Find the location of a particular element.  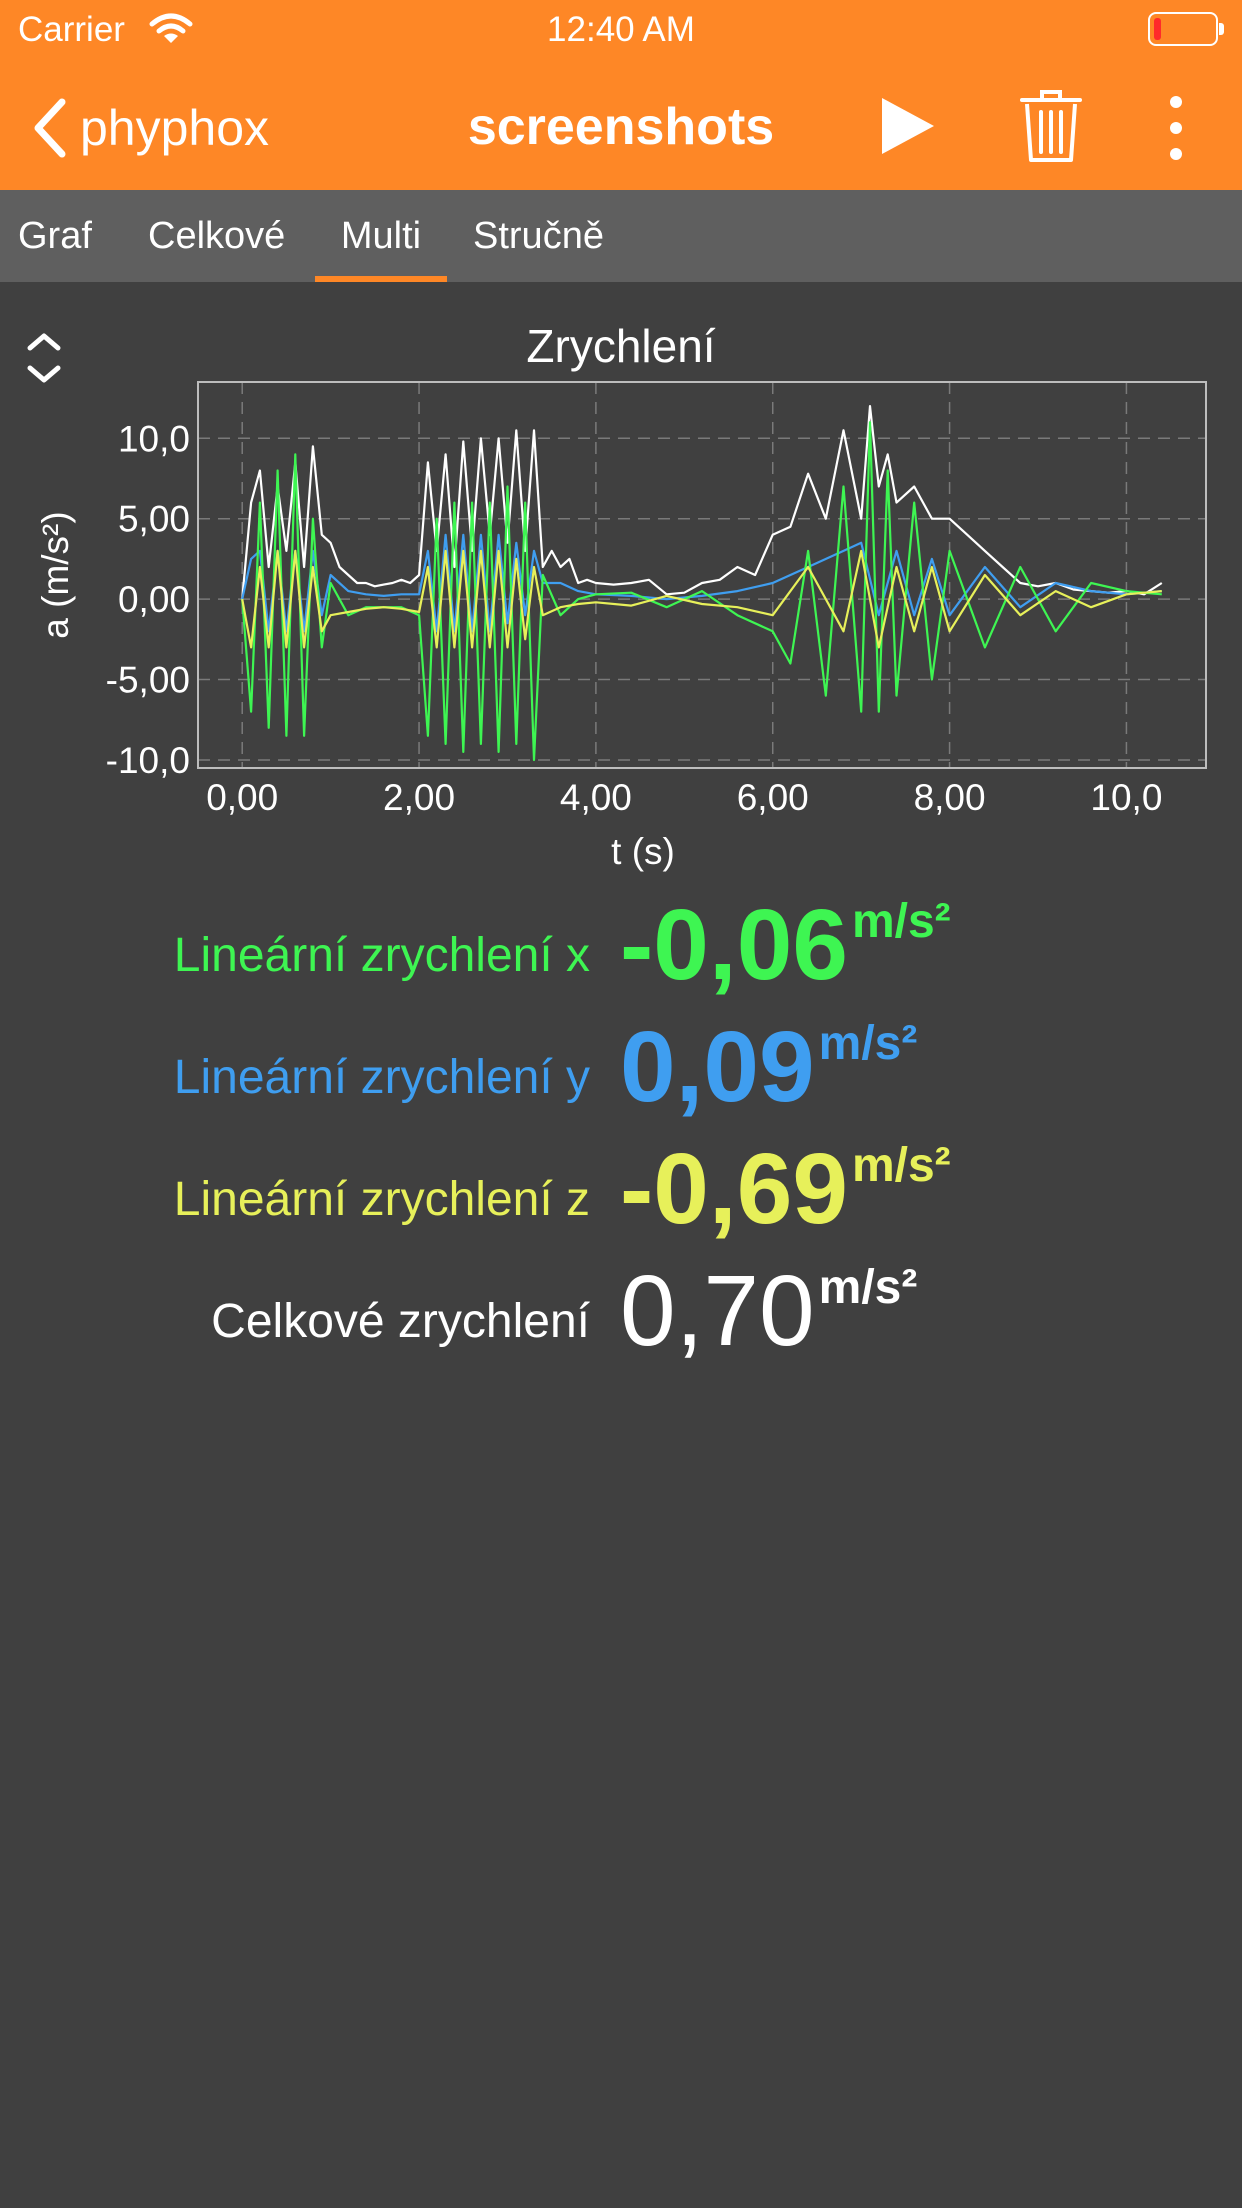

linear-accel-x-value-group: -0,06m/s² is located at coordinates (785, 945).